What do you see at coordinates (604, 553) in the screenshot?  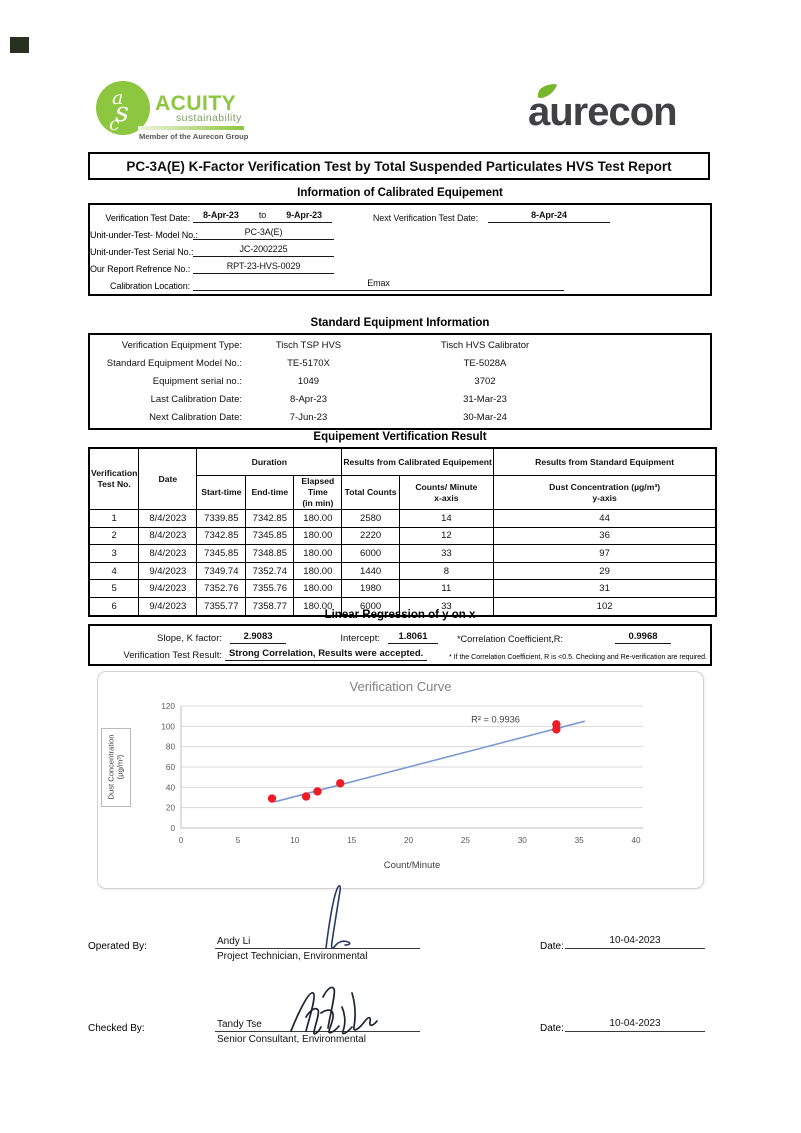 I see `table-cell: 97` at bounding box center [604, 553].